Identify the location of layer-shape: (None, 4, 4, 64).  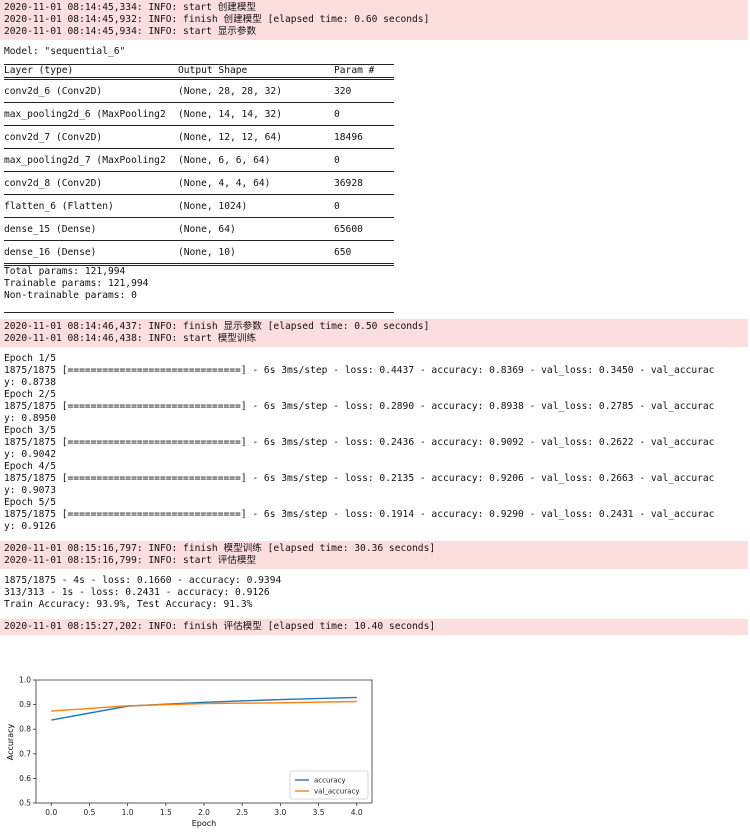
(224, 183).